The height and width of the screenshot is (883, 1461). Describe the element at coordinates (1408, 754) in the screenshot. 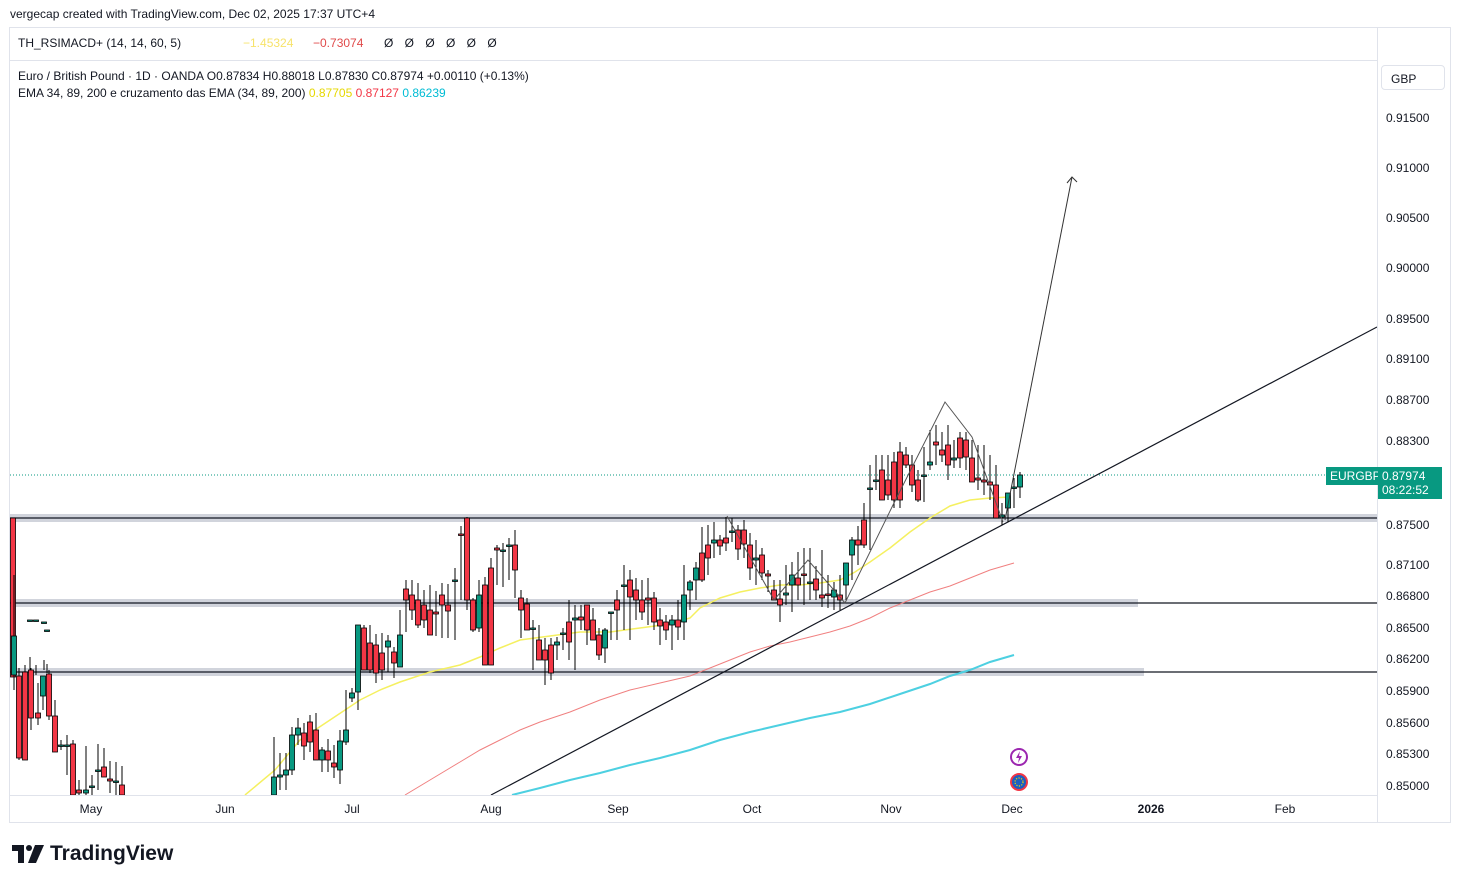

I see `price-tick-label: 0.85300` at that location.